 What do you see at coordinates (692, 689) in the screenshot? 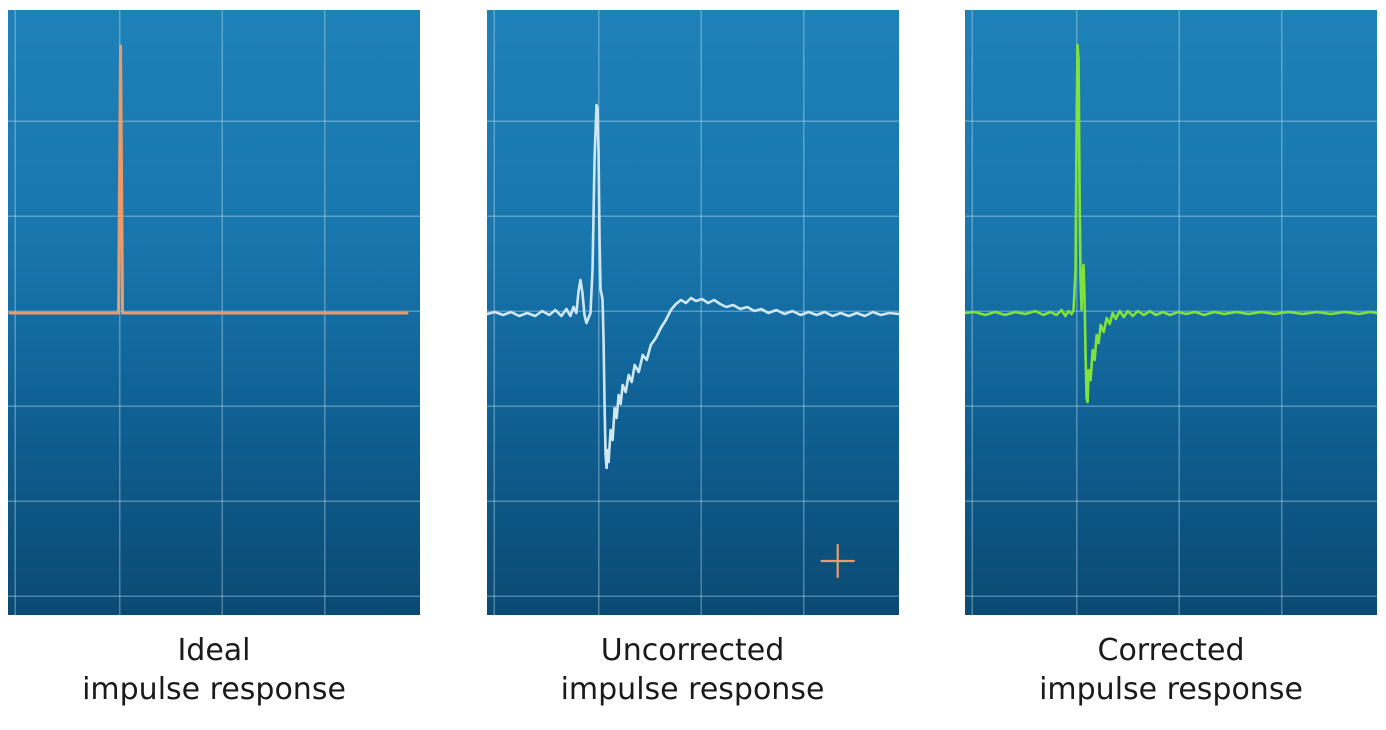
I see `caption-uncorrected-line2: impulse response` at bounding box center [692, 689].